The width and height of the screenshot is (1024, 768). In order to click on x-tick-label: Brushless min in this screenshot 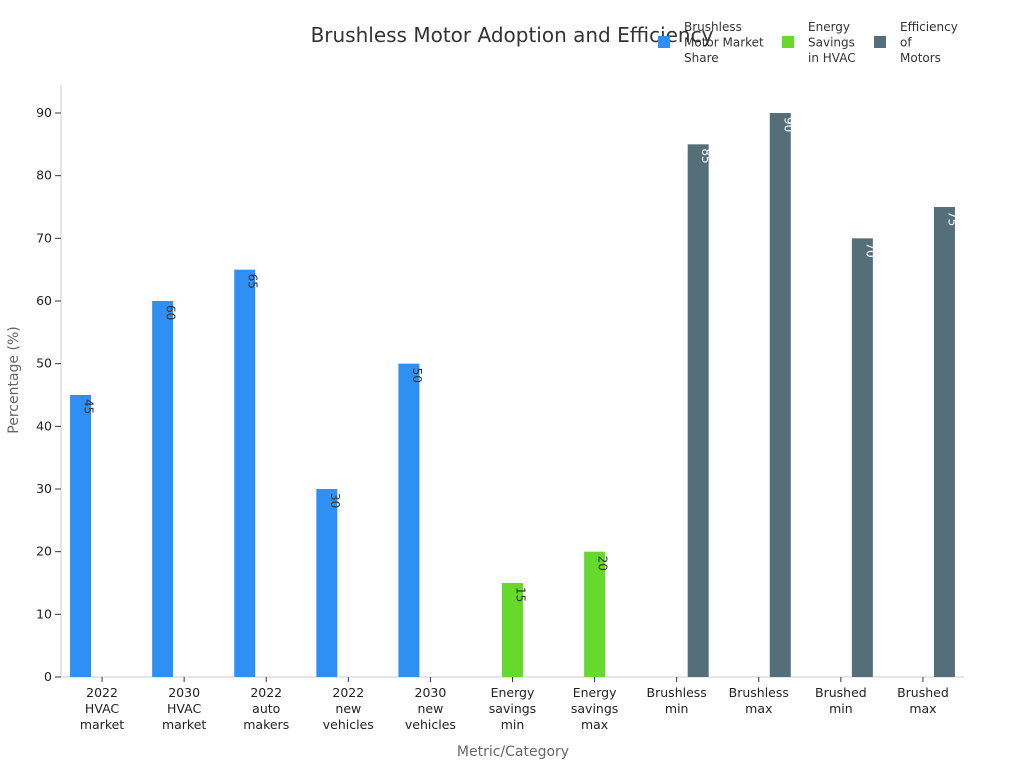, I will do `click(677, 700)`.